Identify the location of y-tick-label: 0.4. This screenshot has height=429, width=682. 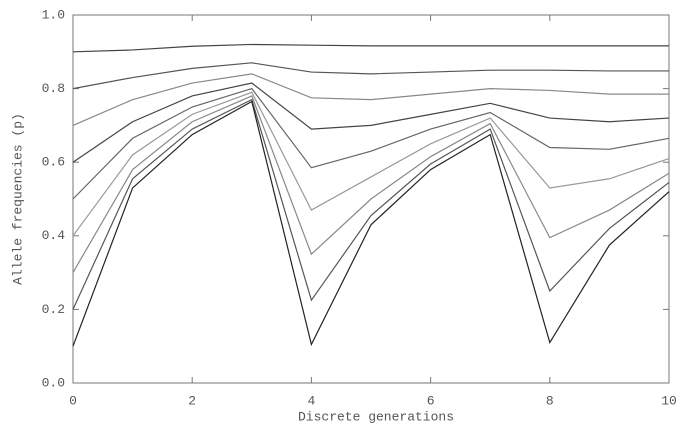
(54, 235).